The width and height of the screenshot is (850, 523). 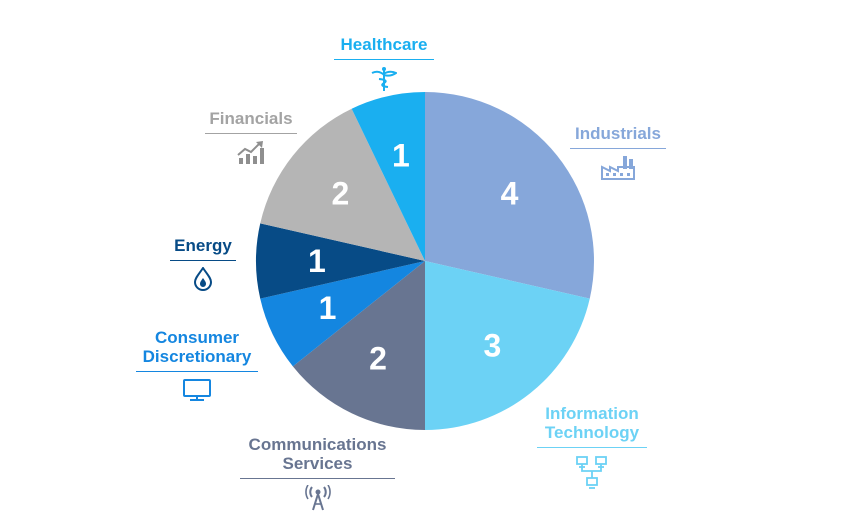 What do you see at coordinates (384, 63) in the screenshot?
I see `label-healthcare: Healthcare` at bounding box center [384, 63].